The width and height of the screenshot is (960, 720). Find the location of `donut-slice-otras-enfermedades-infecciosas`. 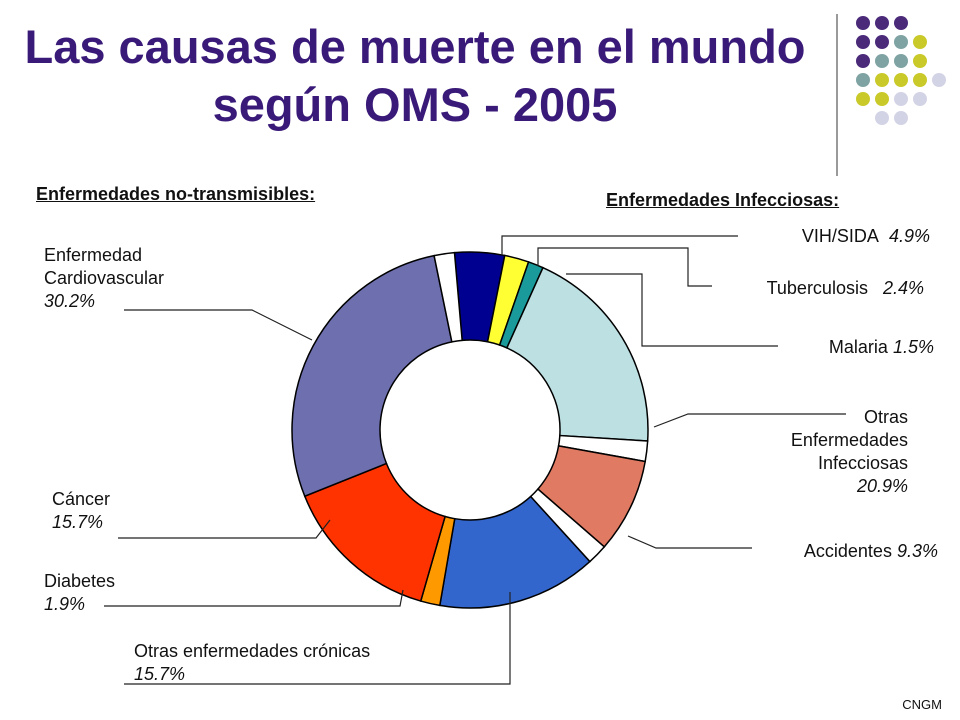

donut-slice-otras-enfermedades-infecciosas is located at coordinates (577, 354).